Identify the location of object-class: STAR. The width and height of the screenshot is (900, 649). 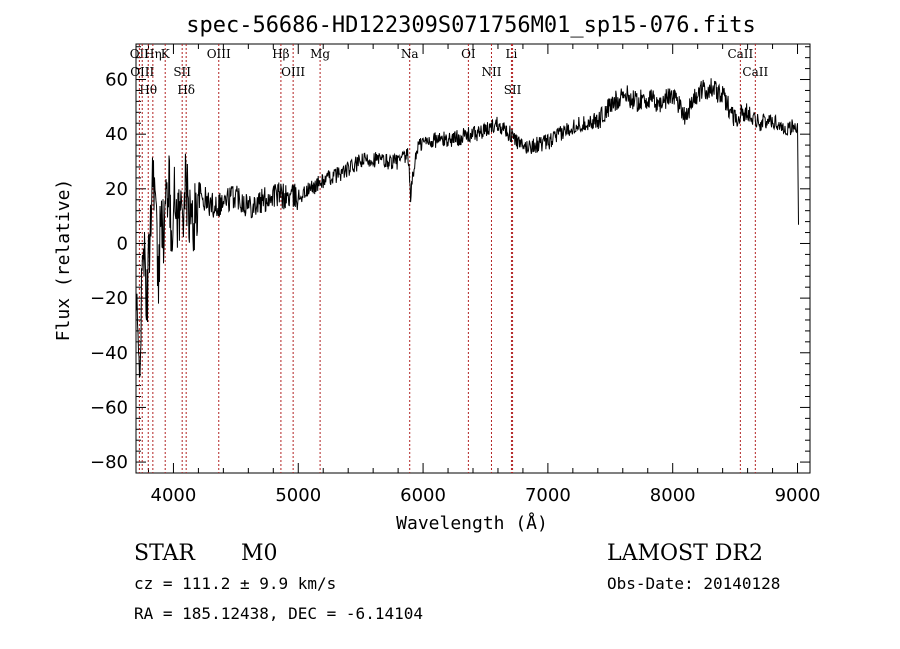
(165, 553).